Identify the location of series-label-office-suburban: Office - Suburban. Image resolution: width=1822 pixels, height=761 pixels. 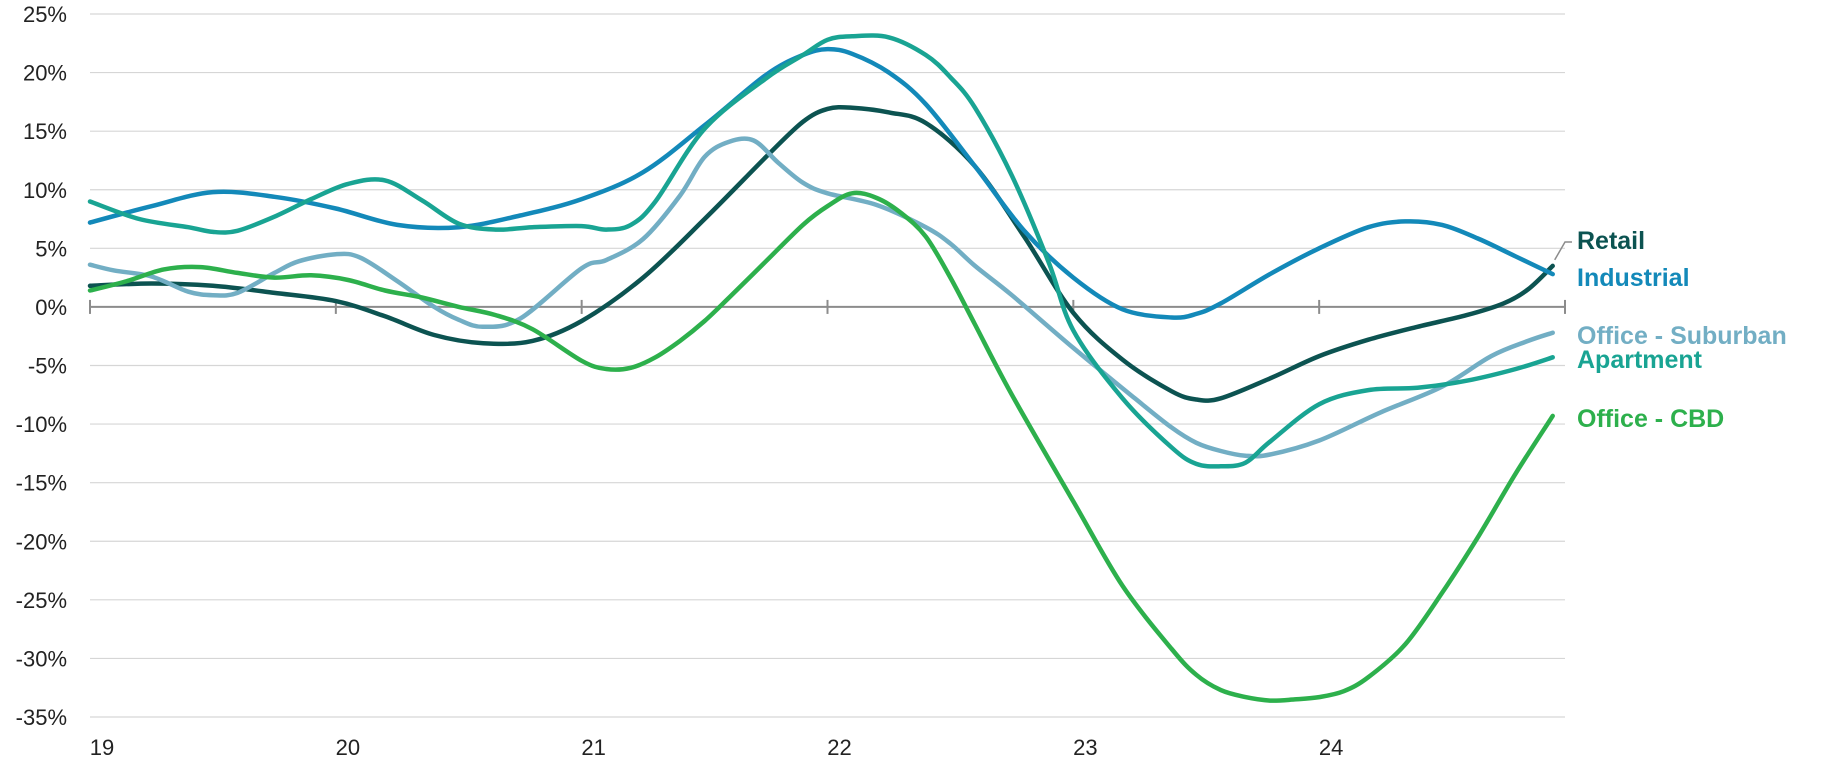
(1682, 336).